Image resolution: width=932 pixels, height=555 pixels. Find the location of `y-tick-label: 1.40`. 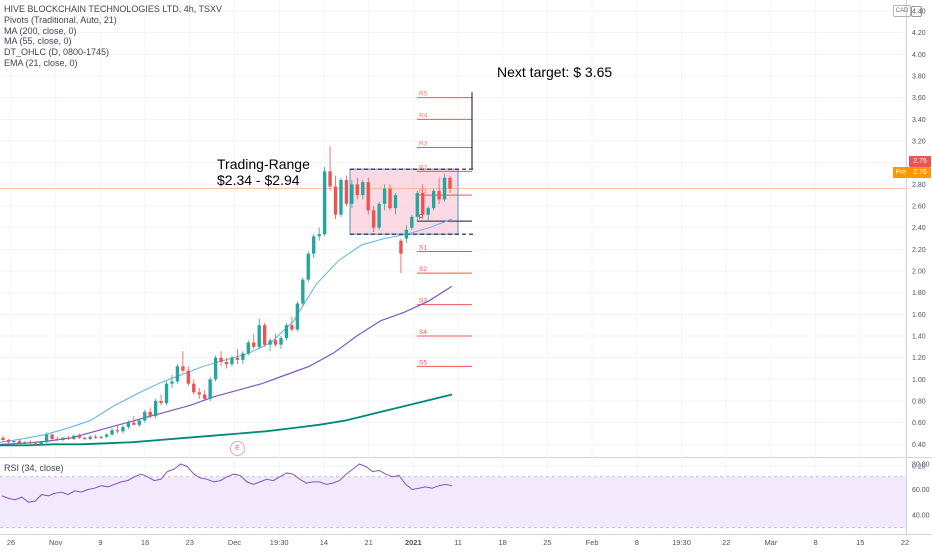

y-tick-label: 1.40 is located at coordinates (919, 337).